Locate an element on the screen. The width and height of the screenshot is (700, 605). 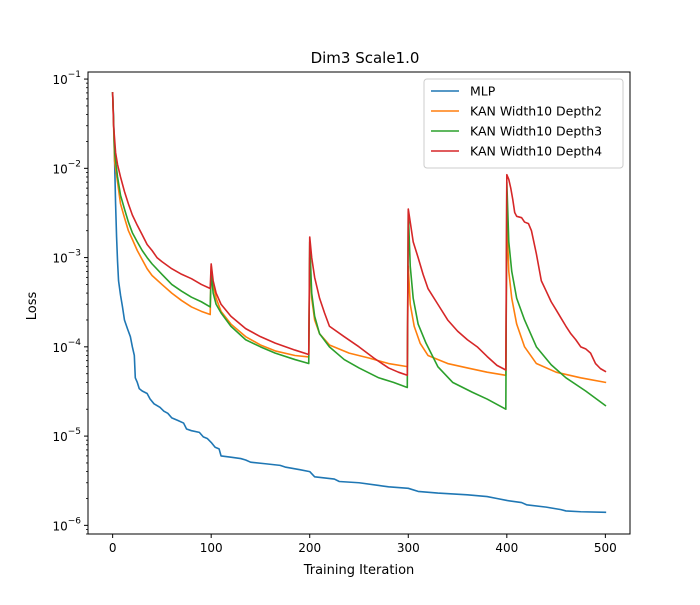
y-tick-label: 10⁻³ is located at coordinates (66, 257).